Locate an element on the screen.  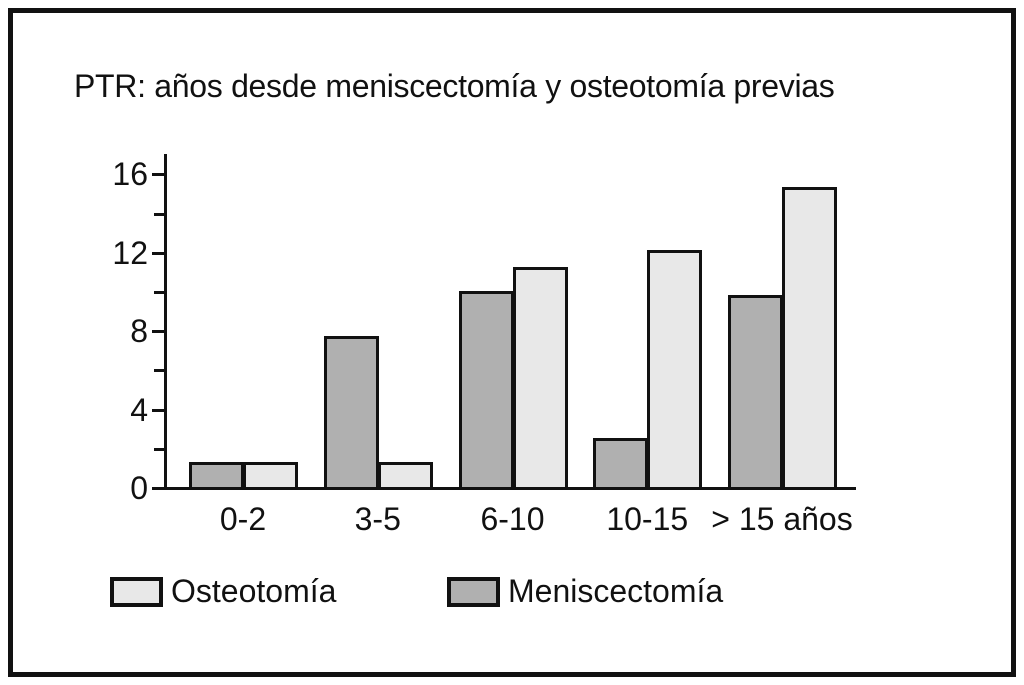
x-axis-category-label: 0-2 is located at coordinates (243, 519).